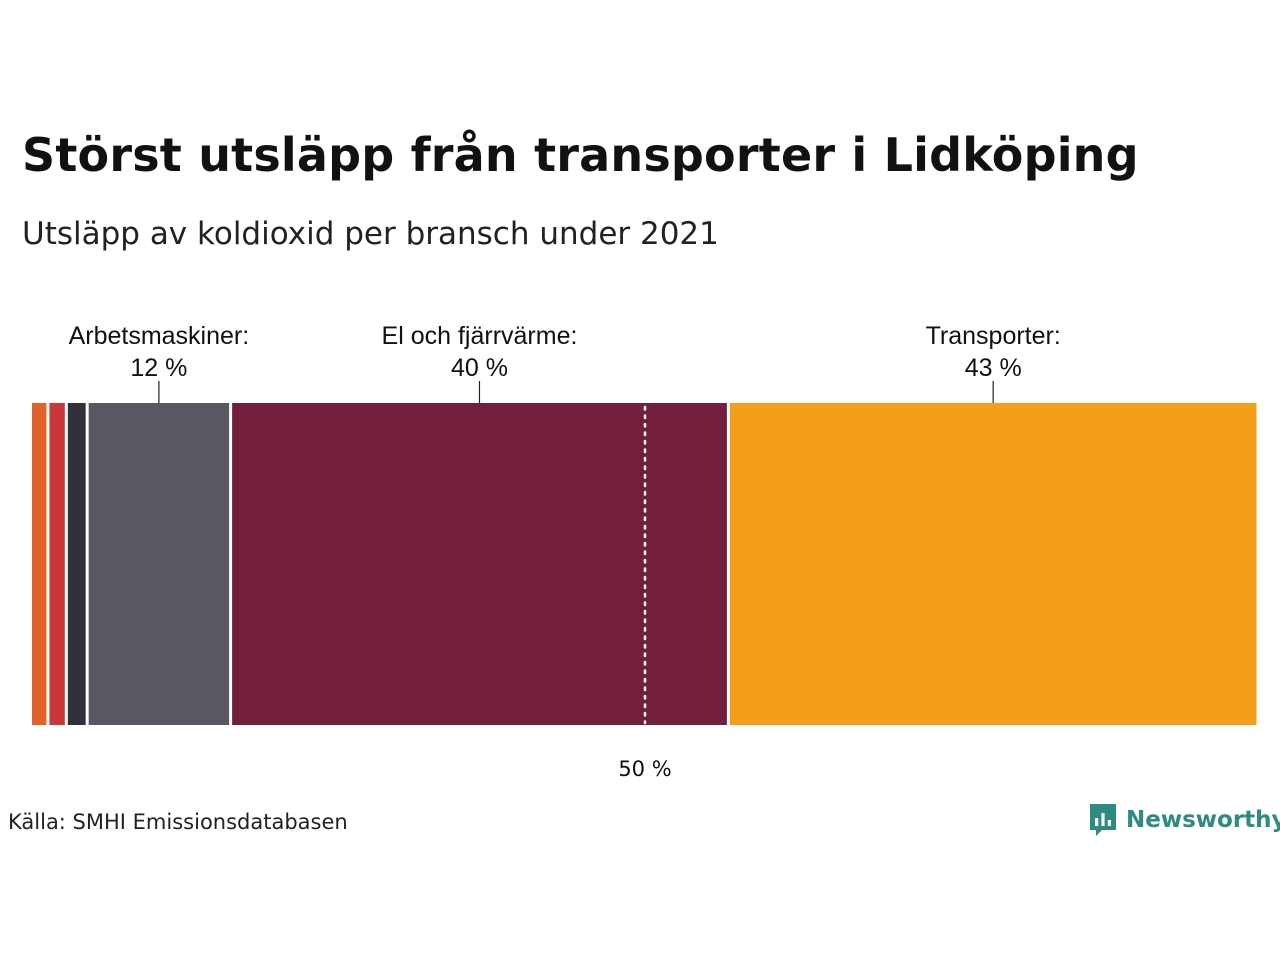 The width and height of the screenshot is (1280, 960). I want to click on reference-line-label: 50 %, so click(644, 769).